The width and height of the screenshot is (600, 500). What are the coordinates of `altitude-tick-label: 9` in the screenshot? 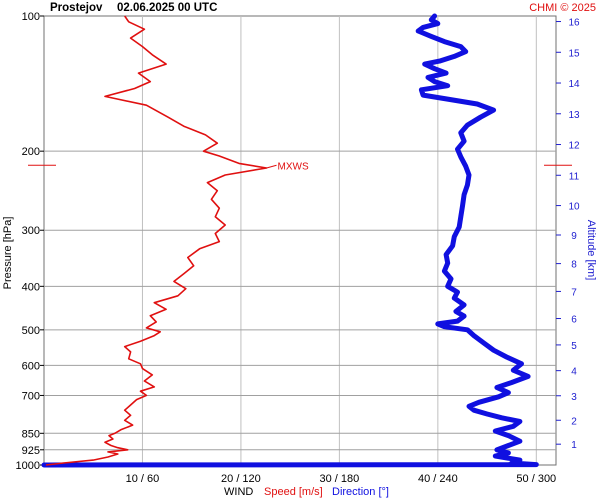 It's located at (574, 236).